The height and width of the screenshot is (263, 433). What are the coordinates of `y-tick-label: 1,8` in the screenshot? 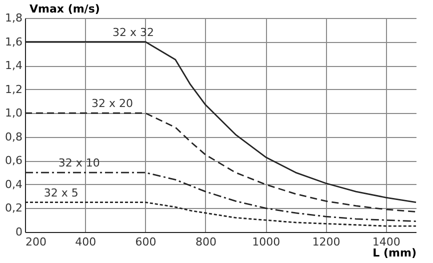 It's located at (13, 18).